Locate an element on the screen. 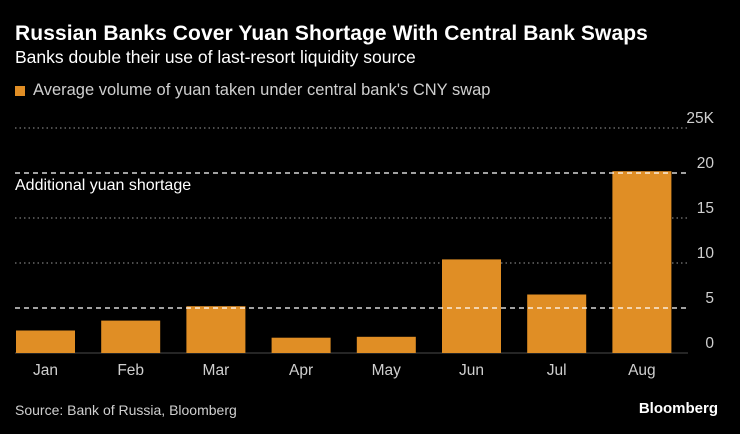  bloomberg-logo: Bloomberg is located at coordinates (678, 408).